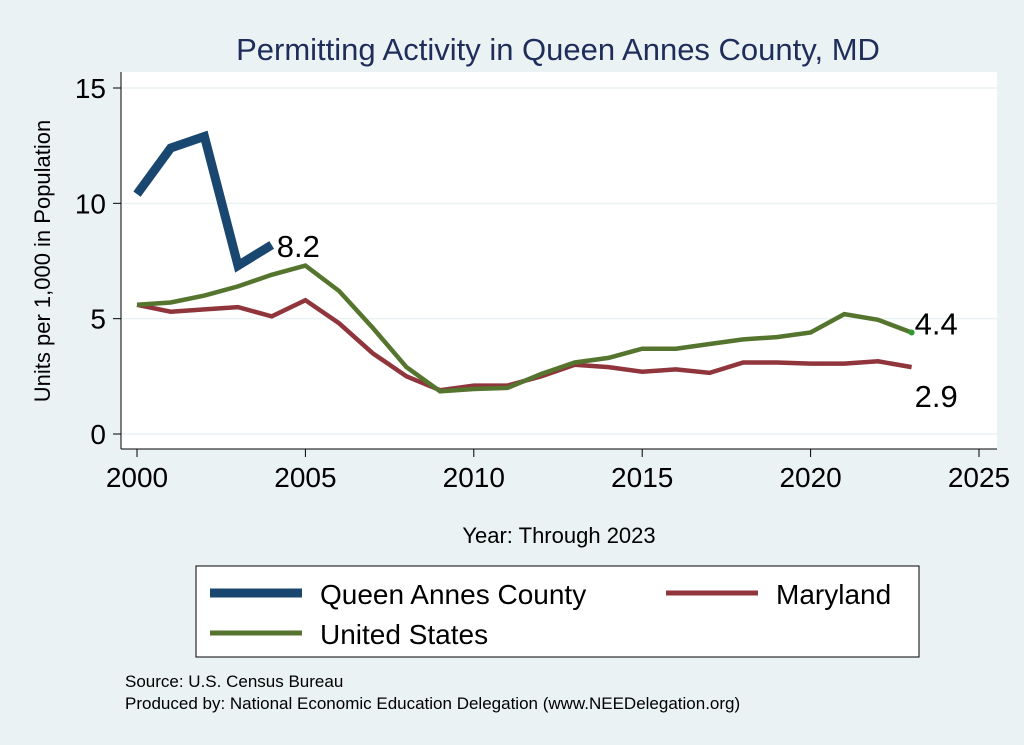 The image size is (1024, 745). I want to click on x-tick-label: 2005, so click(305, 477).